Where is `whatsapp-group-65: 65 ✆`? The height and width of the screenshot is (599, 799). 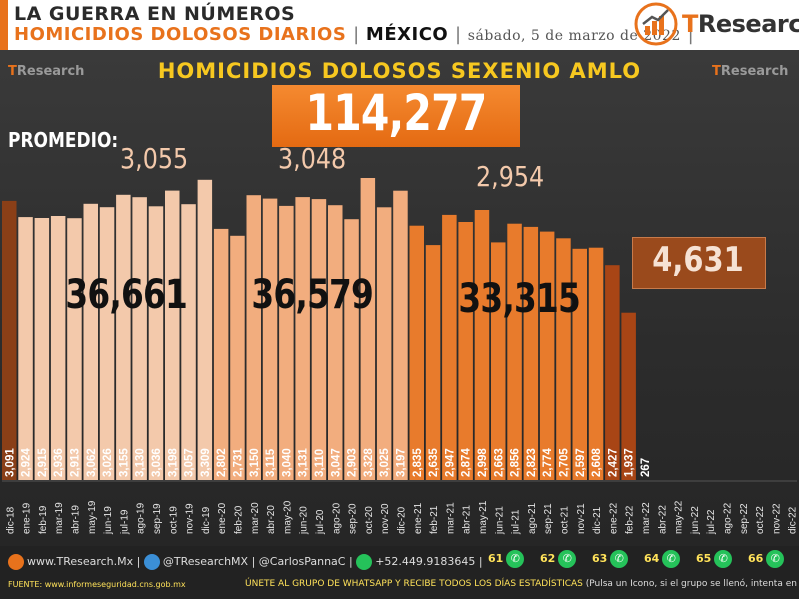
whatsapp-group-65: 65 ✆ is located at coordinates (714, 559).